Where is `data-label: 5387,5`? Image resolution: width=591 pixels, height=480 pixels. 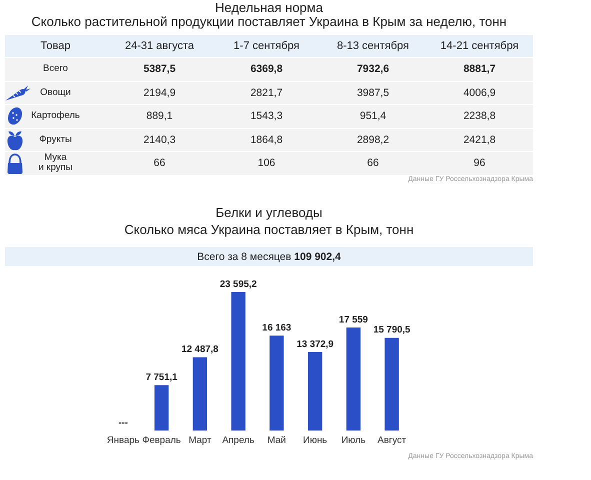 data-label: 5387,5 is located at coordinates (159, 69).